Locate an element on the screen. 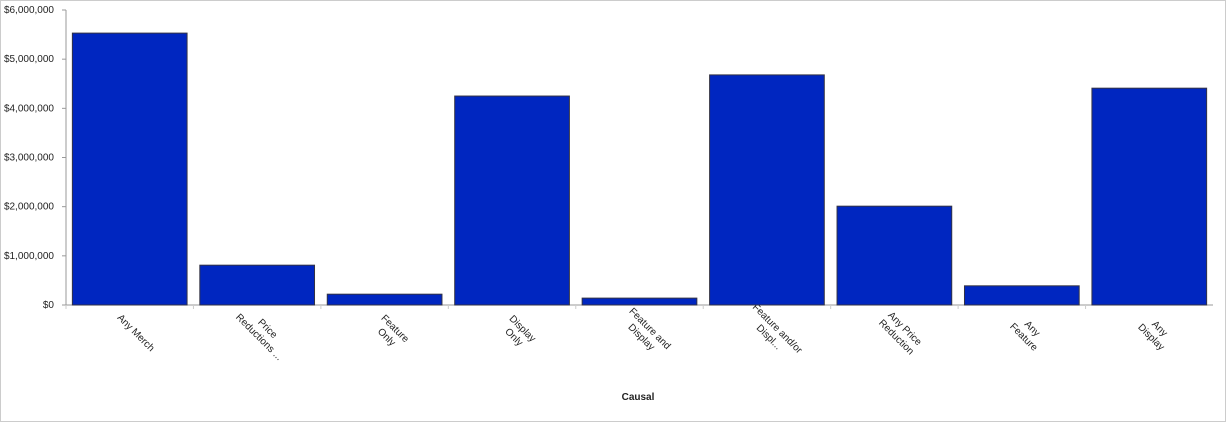 The width and height of the screenshot is (1226, 425). y-tick-label: $2,000,000 is located at coordinates (29, 207).